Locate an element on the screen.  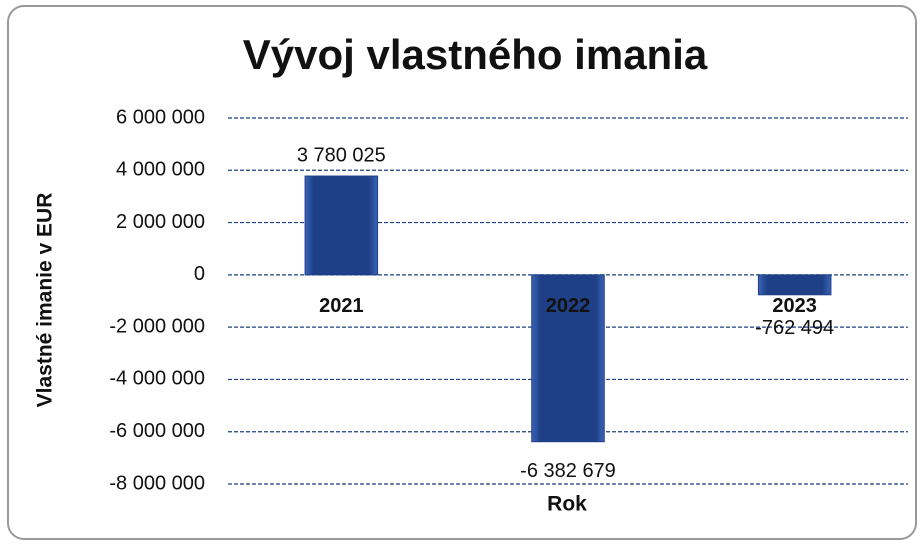
y-tick-label: -6 000 000 is located at coordinates (157, 431).